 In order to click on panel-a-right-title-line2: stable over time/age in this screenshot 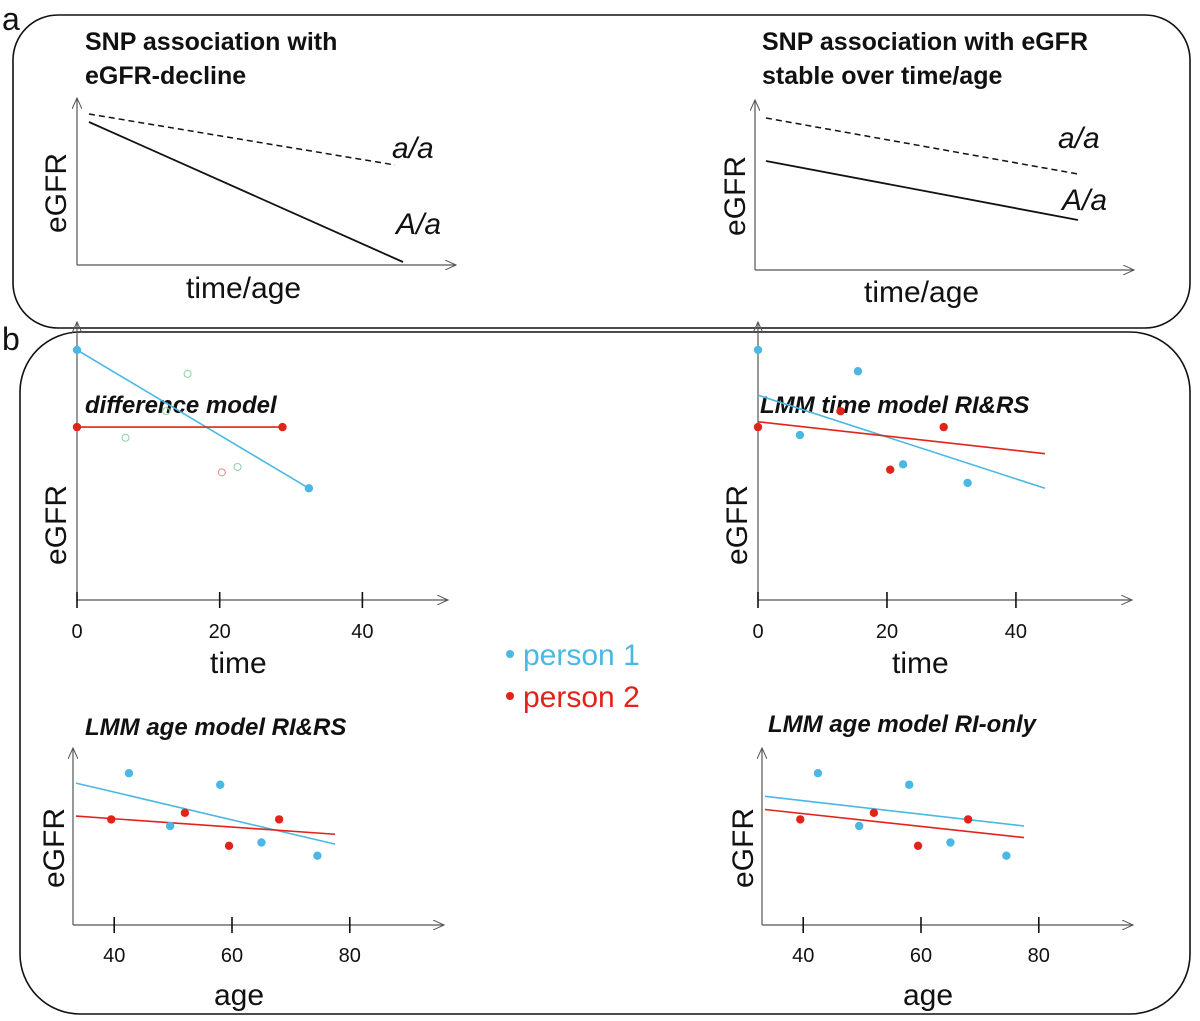, I will do `click(882, 76)`.